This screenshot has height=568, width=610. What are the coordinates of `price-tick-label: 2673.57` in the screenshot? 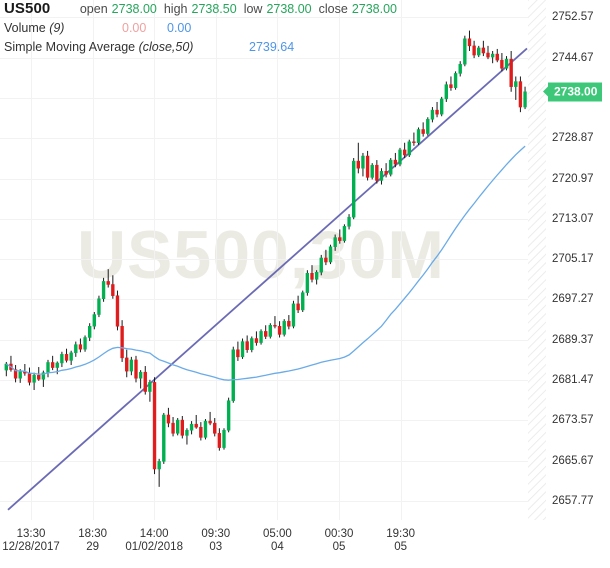 It's located at (573, 420).